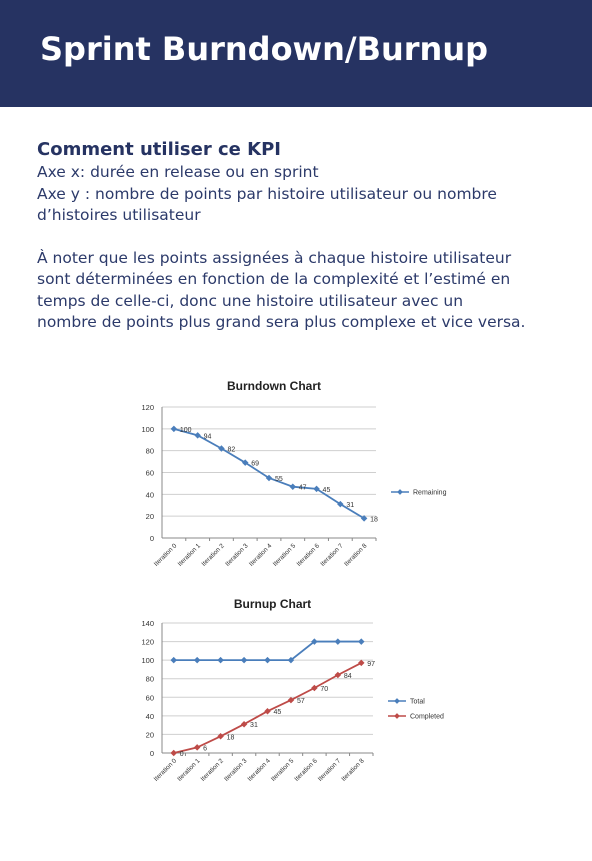 The image size is (592, 861). Describe the element at coordinates (186, 430) in the screenshot. I see `data-label: 100` at that location.